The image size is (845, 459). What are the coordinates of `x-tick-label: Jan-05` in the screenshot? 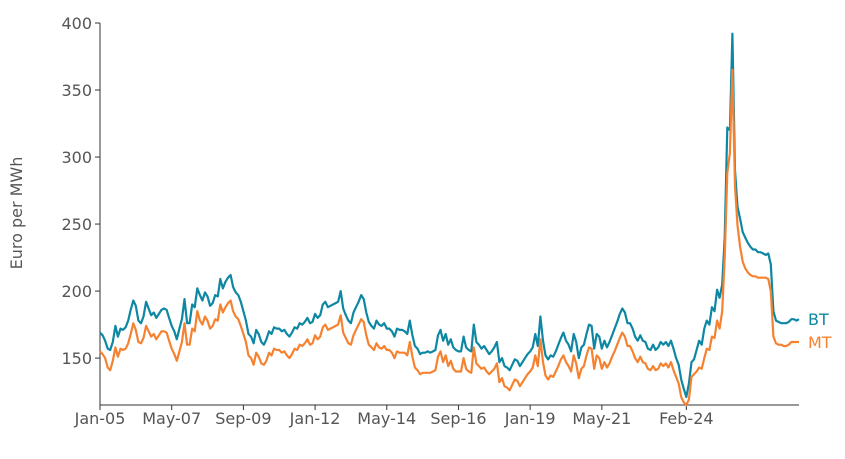 It's located at (100, 418).